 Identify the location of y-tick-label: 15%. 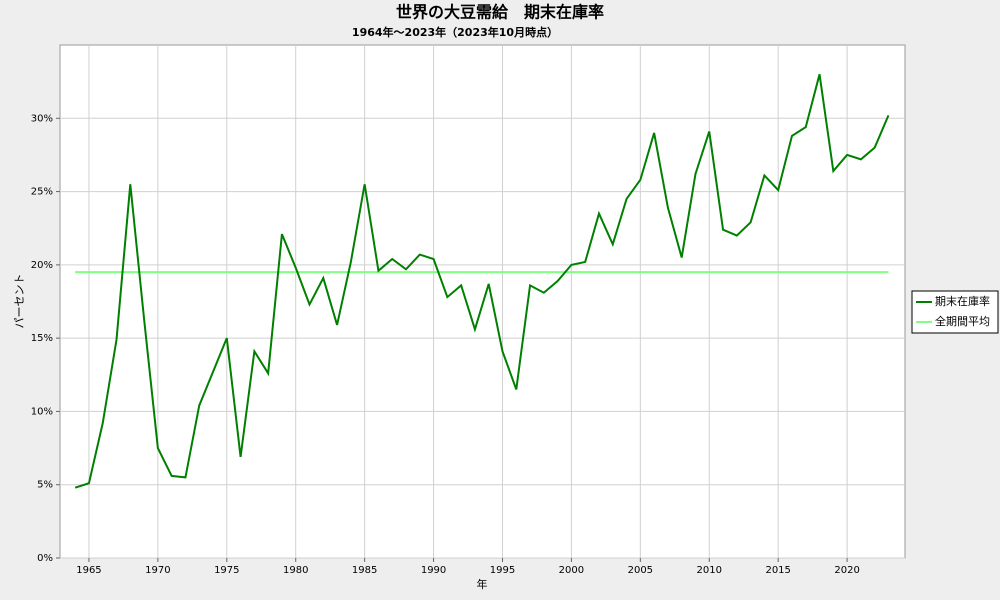
(42, 338).